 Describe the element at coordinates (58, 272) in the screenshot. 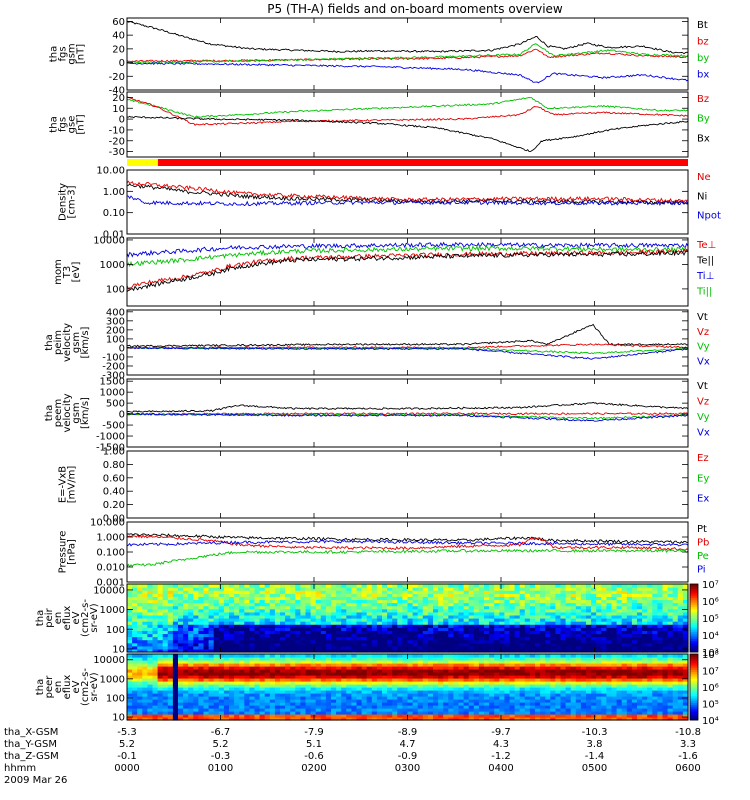

I see `y-label-line: mom` at that location.